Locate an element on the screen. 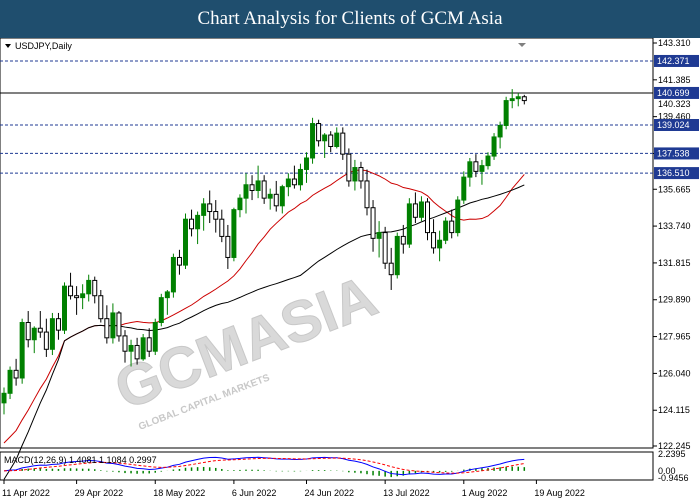  page-title-text: Chart Analysis for Clients of GCM Asia is located at coordinates (350, 18).